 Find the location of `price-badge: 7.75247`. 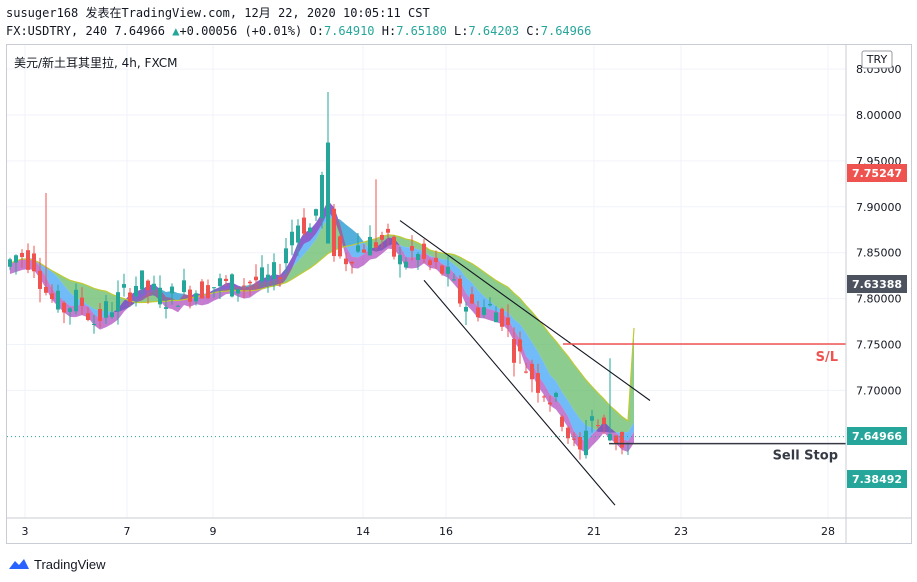

price-badge: 7.75247 is located at coordinates (877, 173).